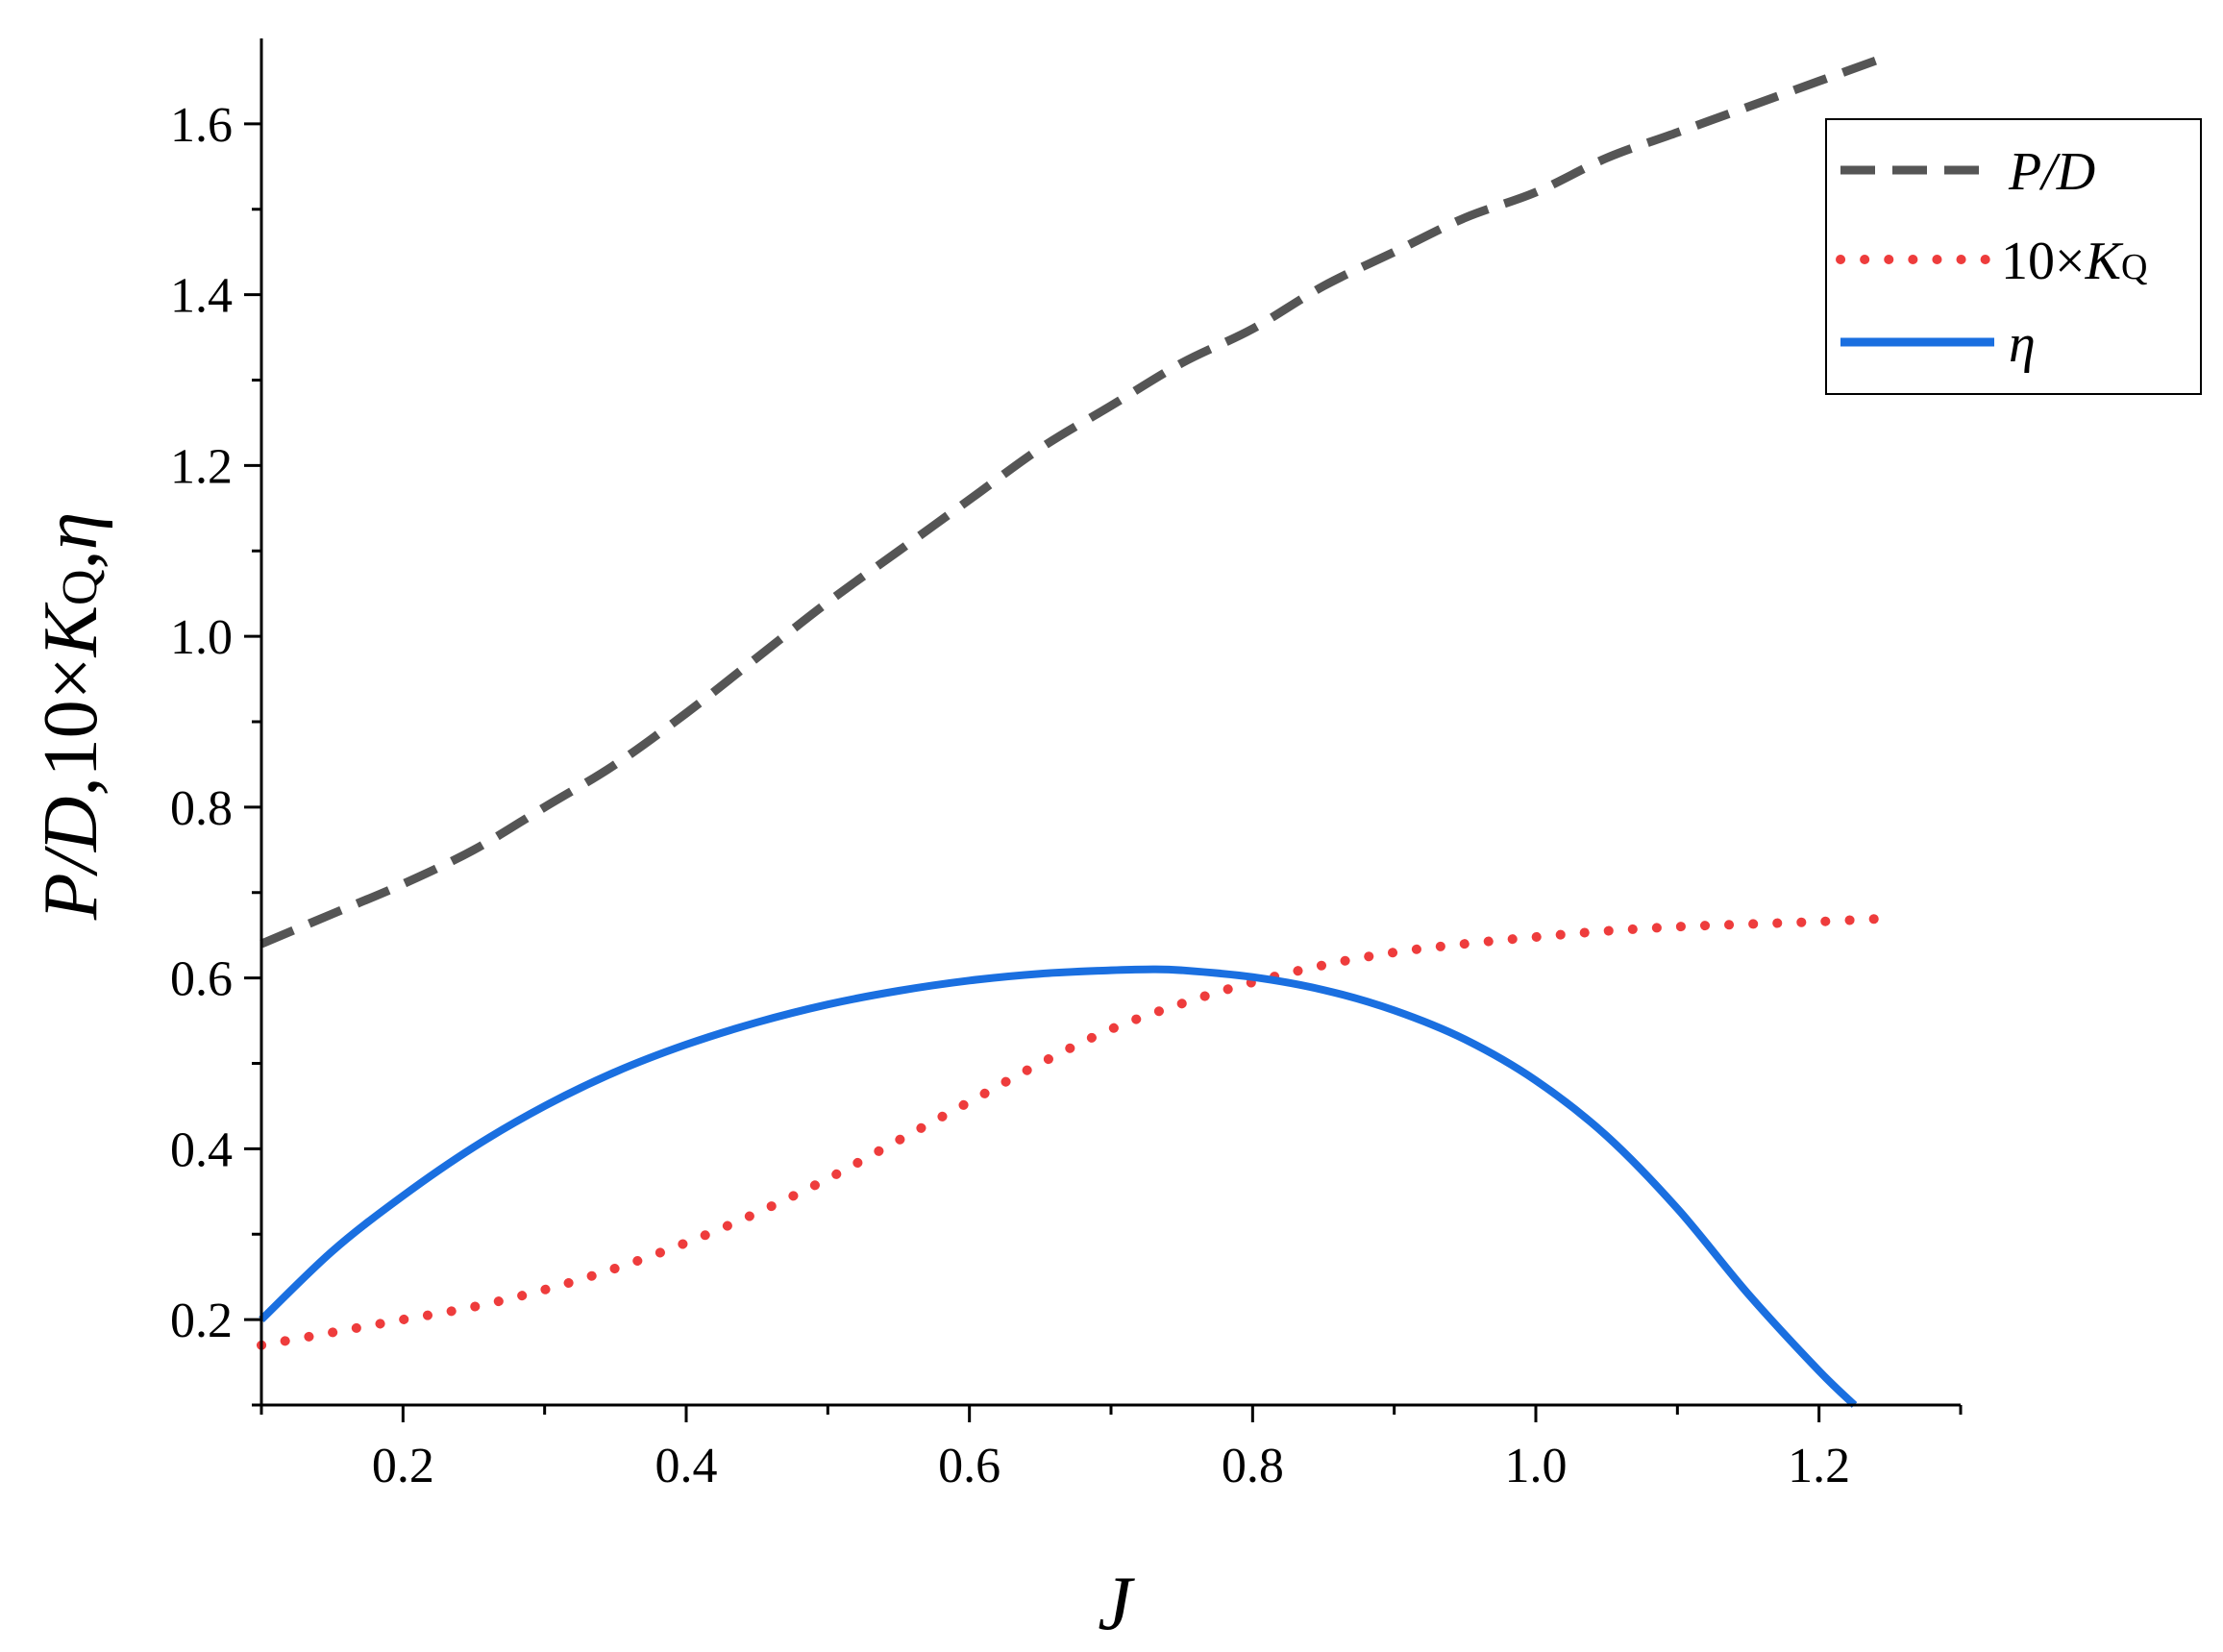  What do you see at coordinates (1116, 1604) in the screenshot?
I see `x-axis-title: J` at bounding box center [1116, 1604].